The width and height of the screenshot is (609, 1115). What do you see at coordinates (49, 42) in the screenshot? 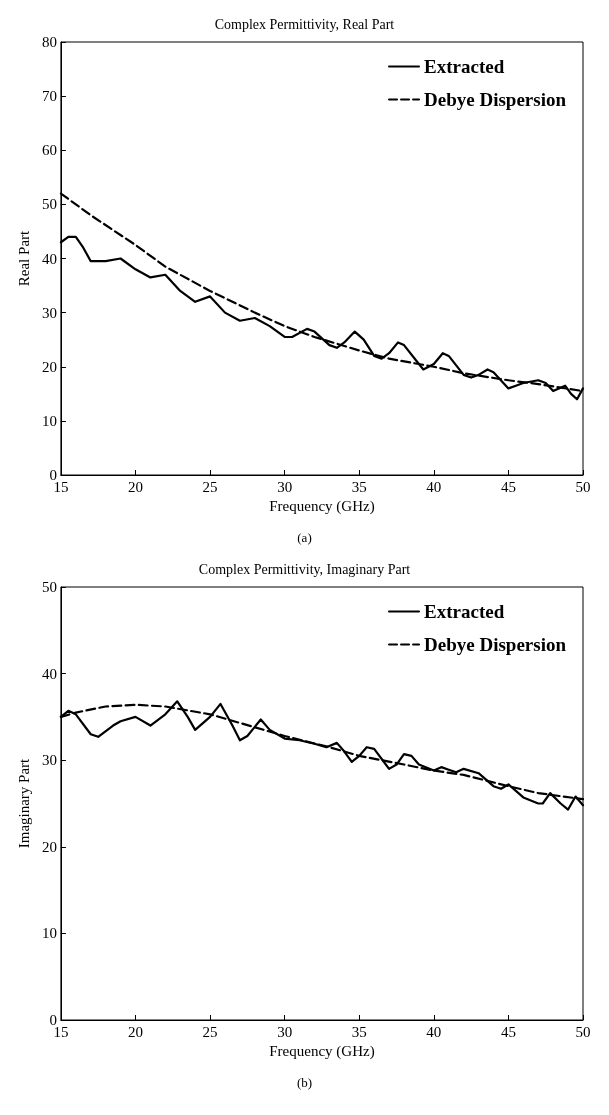
I see `y-tick-label: 80` at bounding box center [49, 42].